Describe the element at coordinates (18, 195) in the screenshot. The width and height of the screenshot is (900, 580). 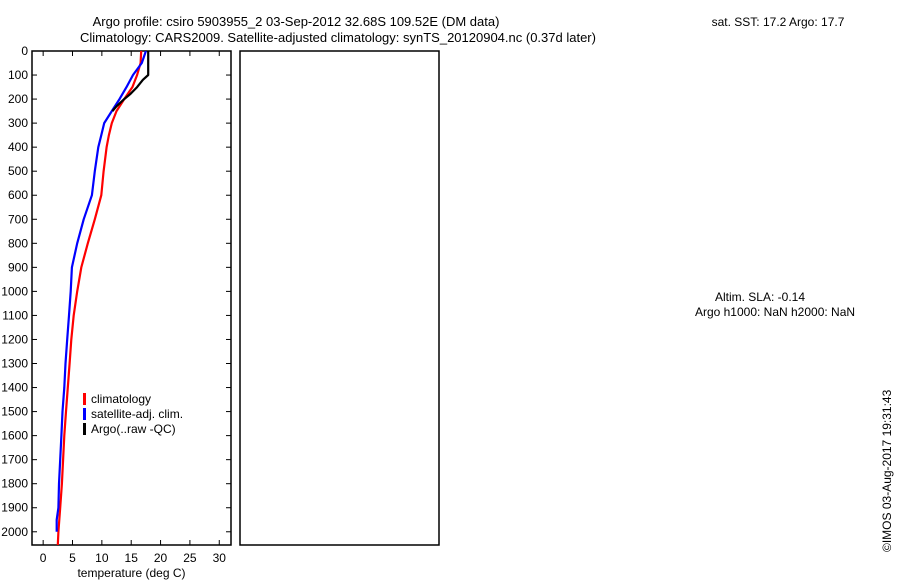
I see `y-tick-label: 600` at that location.